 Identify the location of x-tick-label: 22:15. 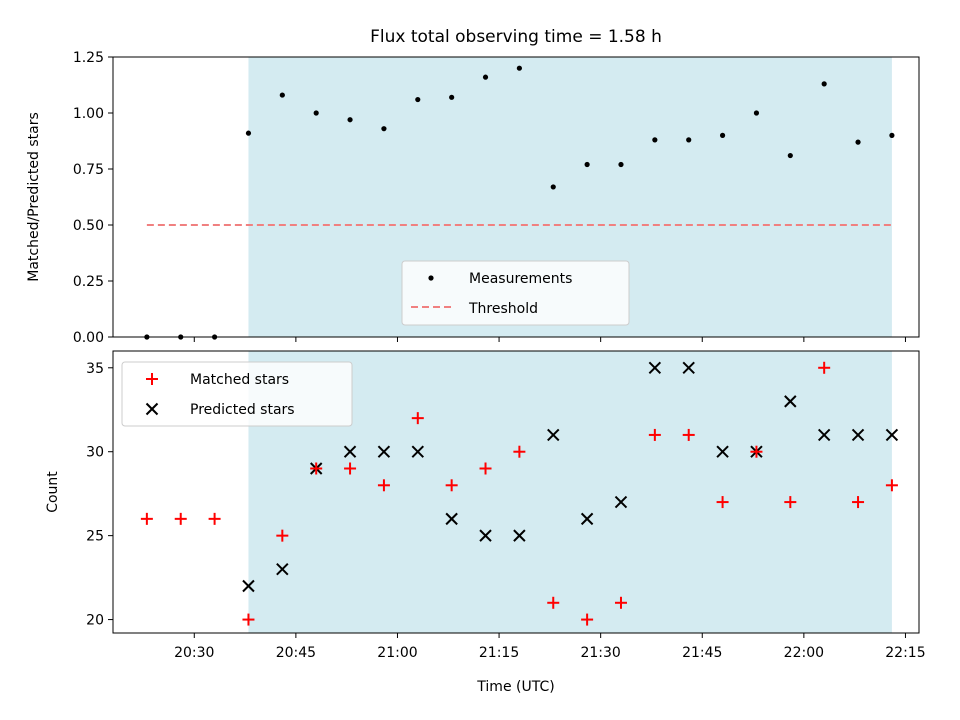
(905, 653).